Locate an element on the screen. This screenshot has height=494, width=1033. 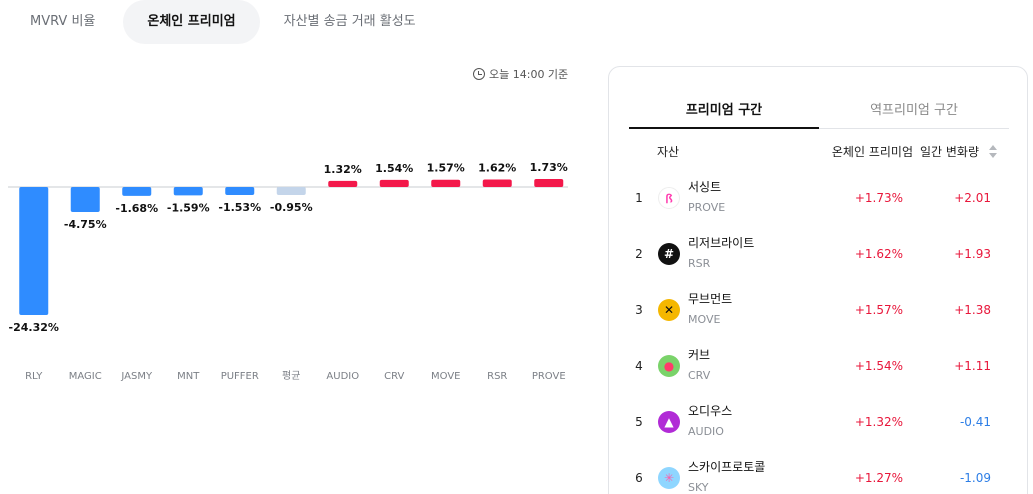
tab-transfer-activity: 자산별 송금 거래 활성도 is located at coordinates (349, 21).